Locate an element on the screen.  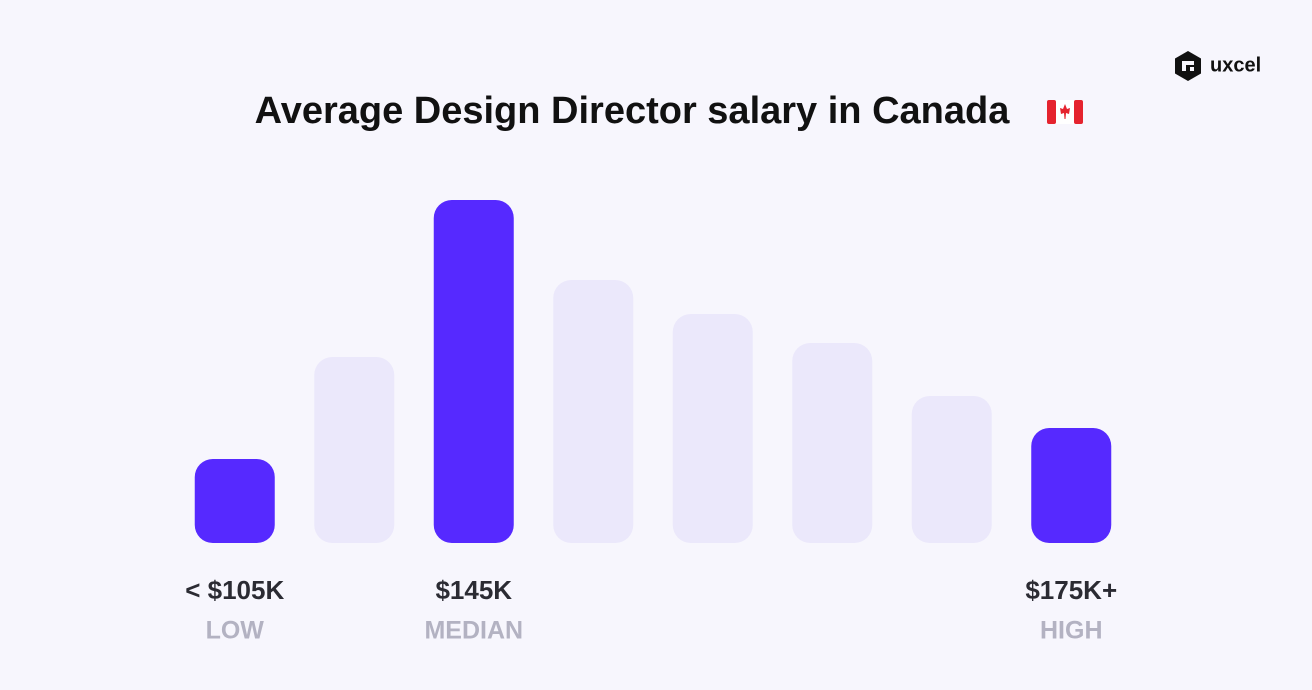
logo-icon is located at coordinates (1188, 66).